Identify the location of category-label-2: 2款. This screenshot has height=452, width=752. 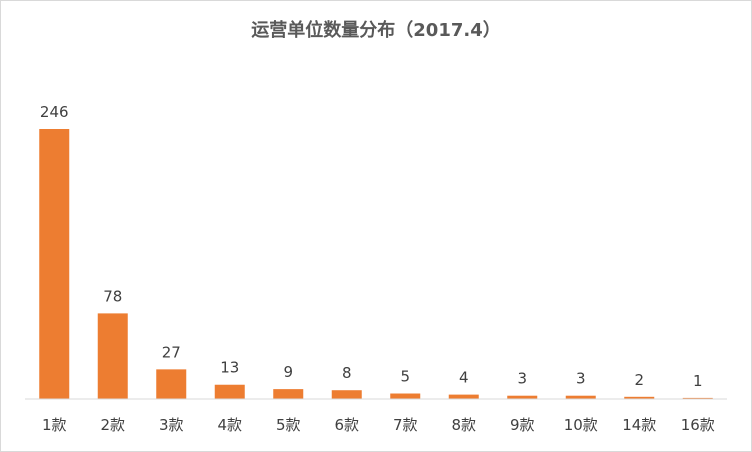
(112, 425).